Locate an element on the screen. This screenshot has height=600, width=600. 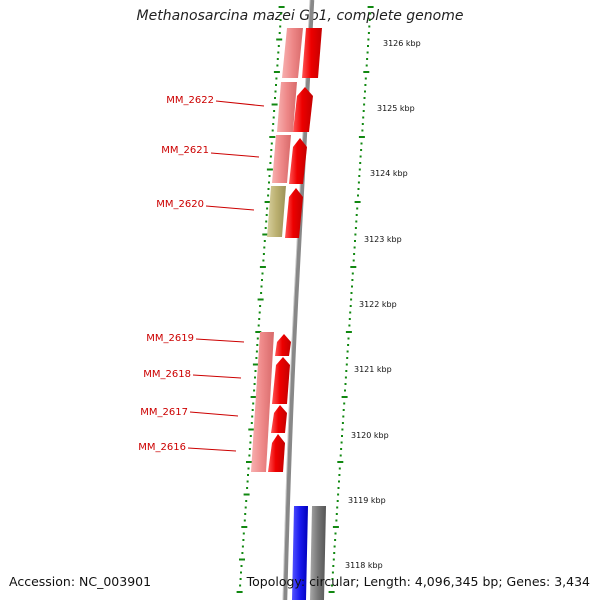
gene-label-mm-2619: MM_2619 is located at coordinates (170, 338).